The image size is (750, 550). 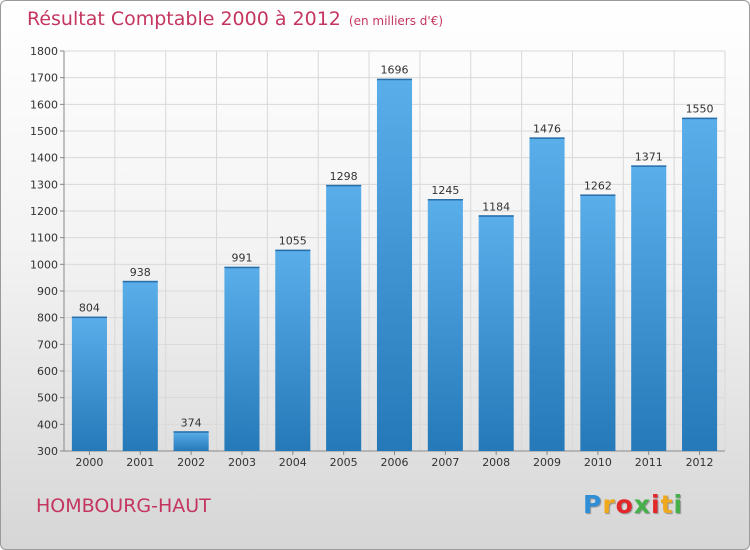 What do you see at coordinates (44, 78) in the screenshot?
I see `y-tick-label: 1700` at bounding box center [44, 78].